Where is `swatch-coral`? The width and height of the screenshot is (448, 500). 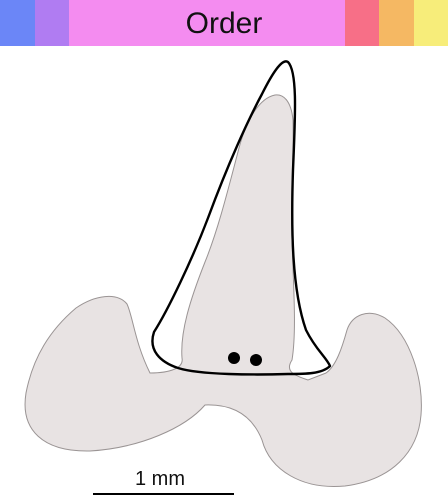
swatch-coral is located at coordinates (362, 23).